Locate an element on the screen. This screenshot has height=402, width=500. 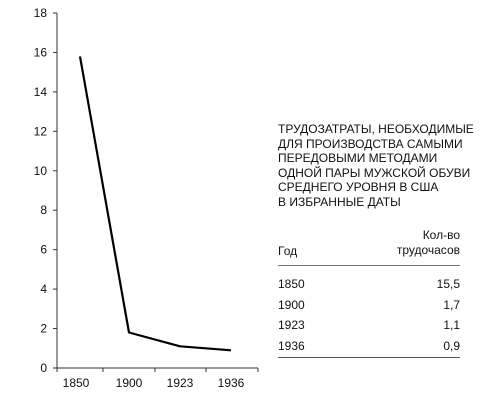
panel-title-line: ОДНОЙ ПАРЫ МУЖСКОЙ ОБУВИ is located at coordinates (374, 172).